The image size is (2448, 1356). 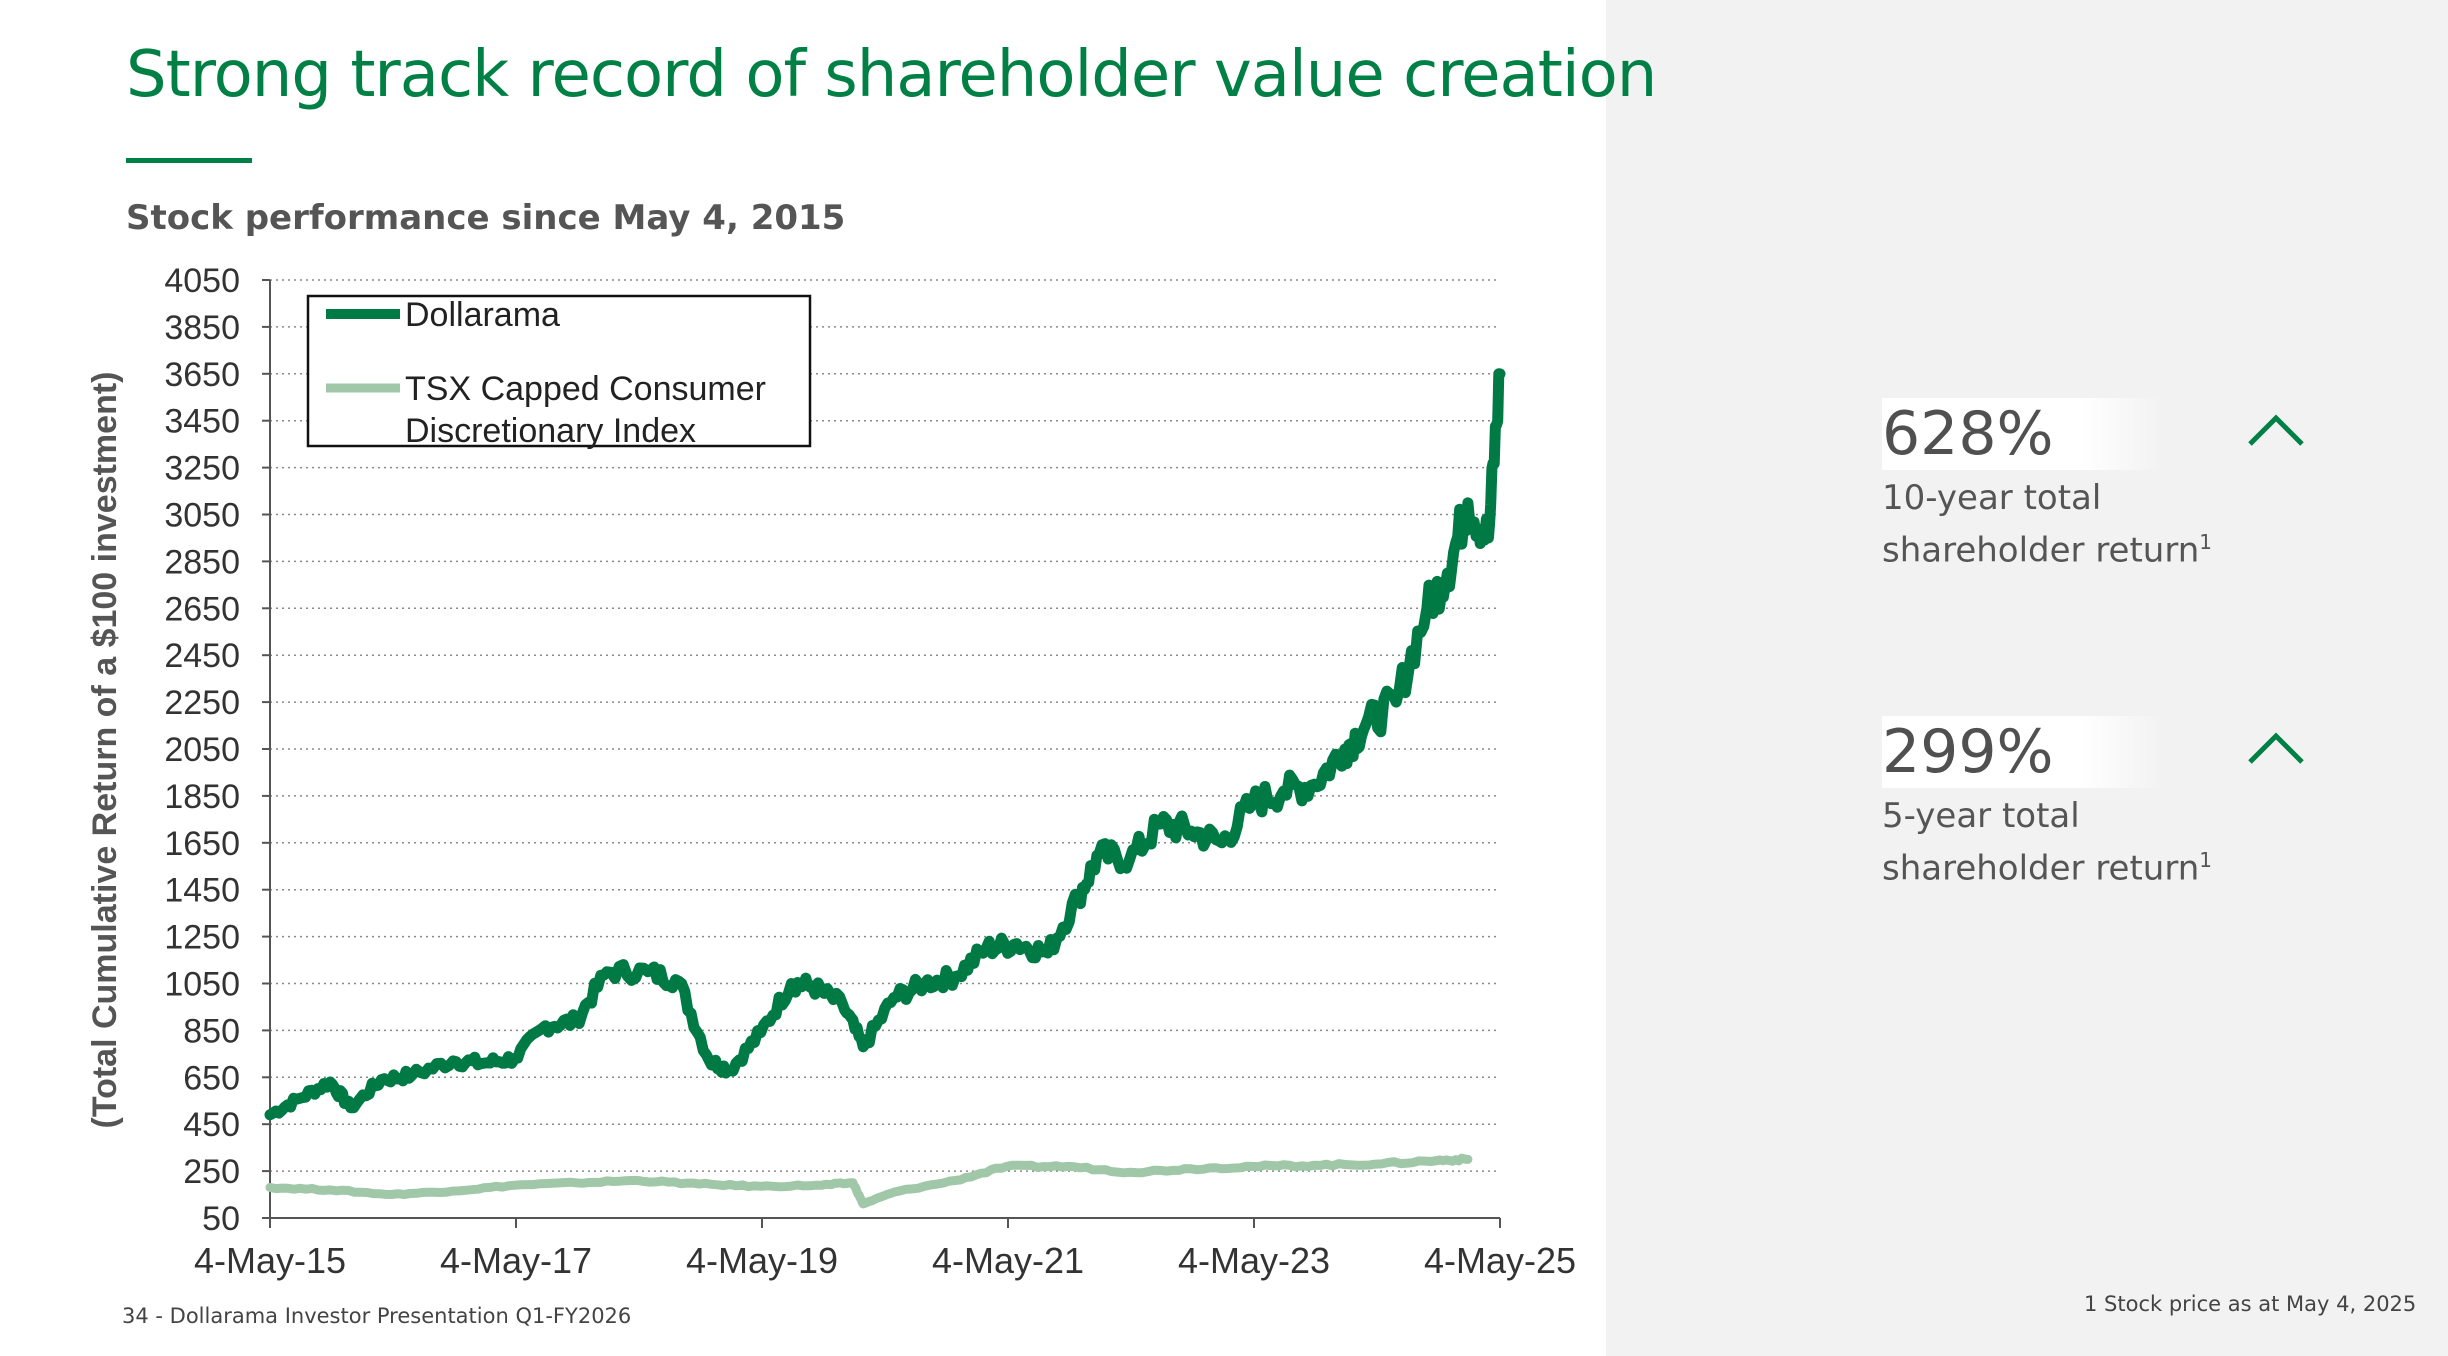 What do you see at coordinates (1981, 816) in the screenshot?
I see `stat-label-5-year-line1: 5-year total` at bounding box center [1981, 816].